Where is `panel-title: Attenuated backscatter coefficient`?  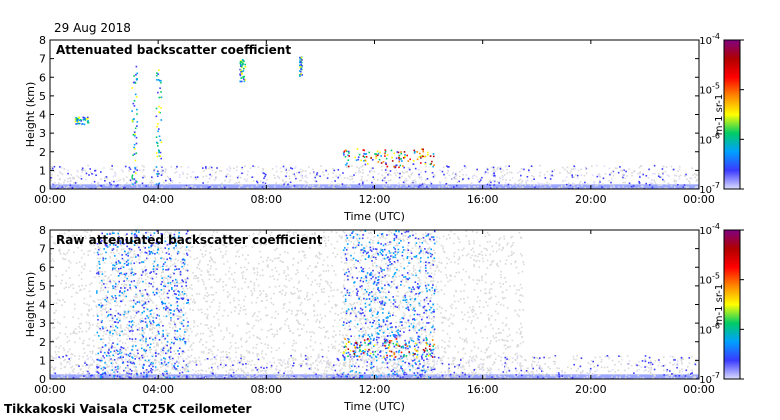
panel-title: Attenuated backscatter coefficient is located at coordinates (173, 50).